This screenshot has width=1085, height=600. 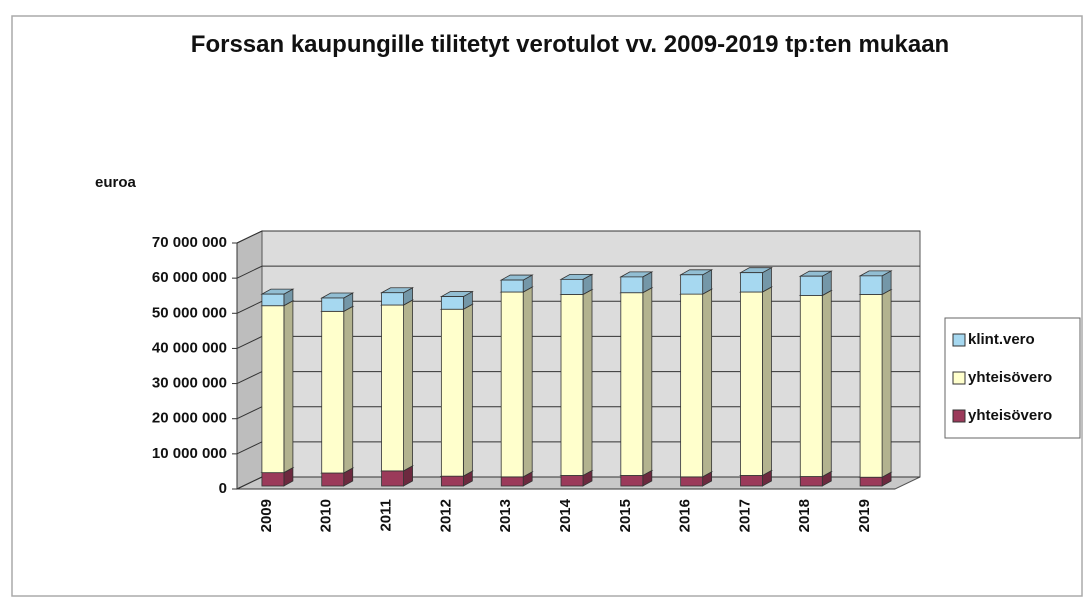 What do you see at coordinates (266, 515) in the screenshot?
I see `x-tick-label: 2009` at bounding box center [266, 515].